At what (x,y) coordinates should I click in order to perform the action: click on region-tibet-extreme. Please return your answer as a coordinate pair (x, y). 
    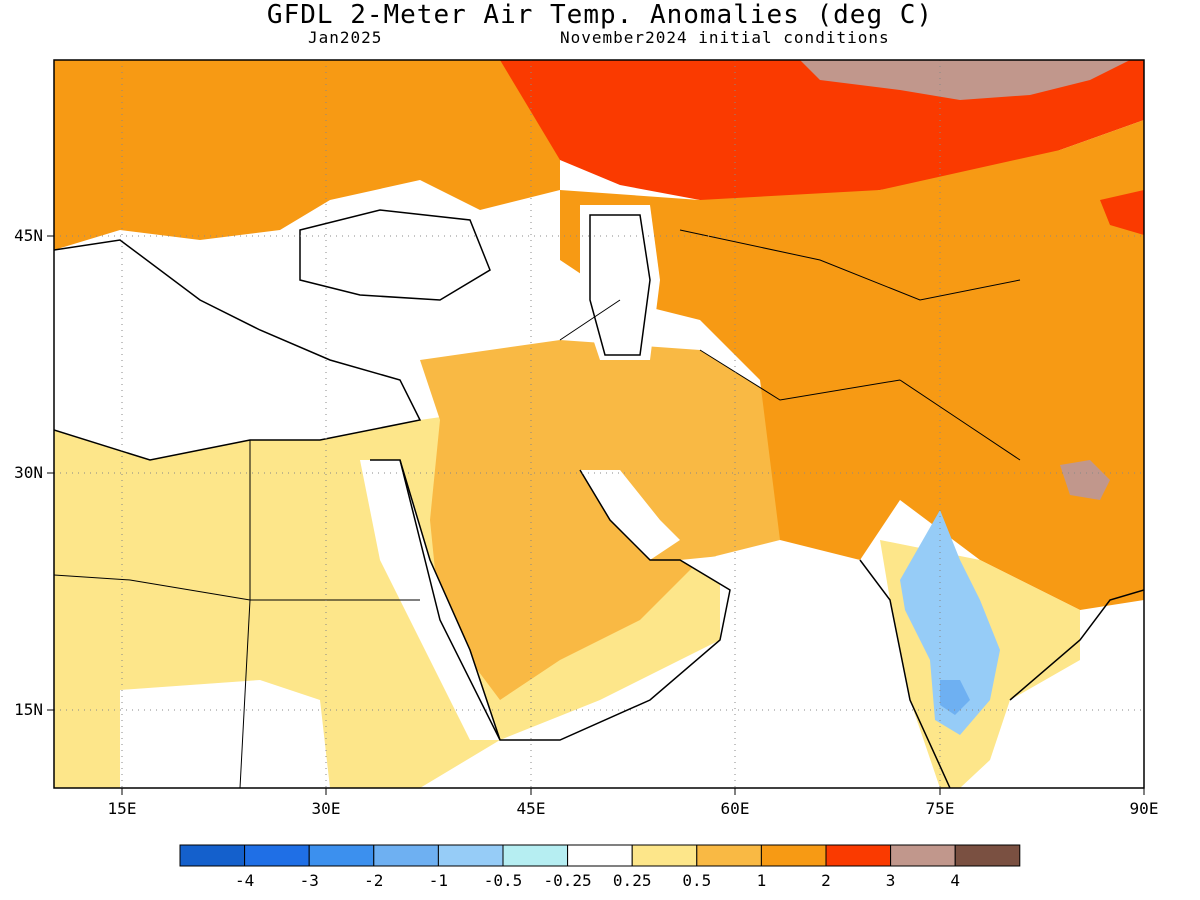
    Looking at the image, I should click on (1085, 480).